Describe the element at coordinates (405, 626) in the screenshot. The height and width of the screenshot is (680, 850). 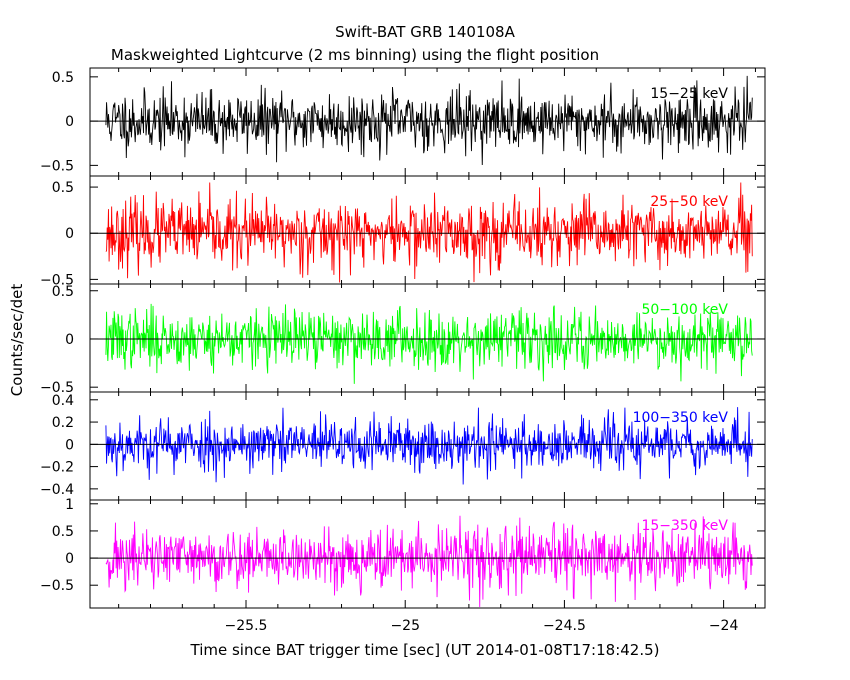
I see `x-tick-label: −25` at that location.